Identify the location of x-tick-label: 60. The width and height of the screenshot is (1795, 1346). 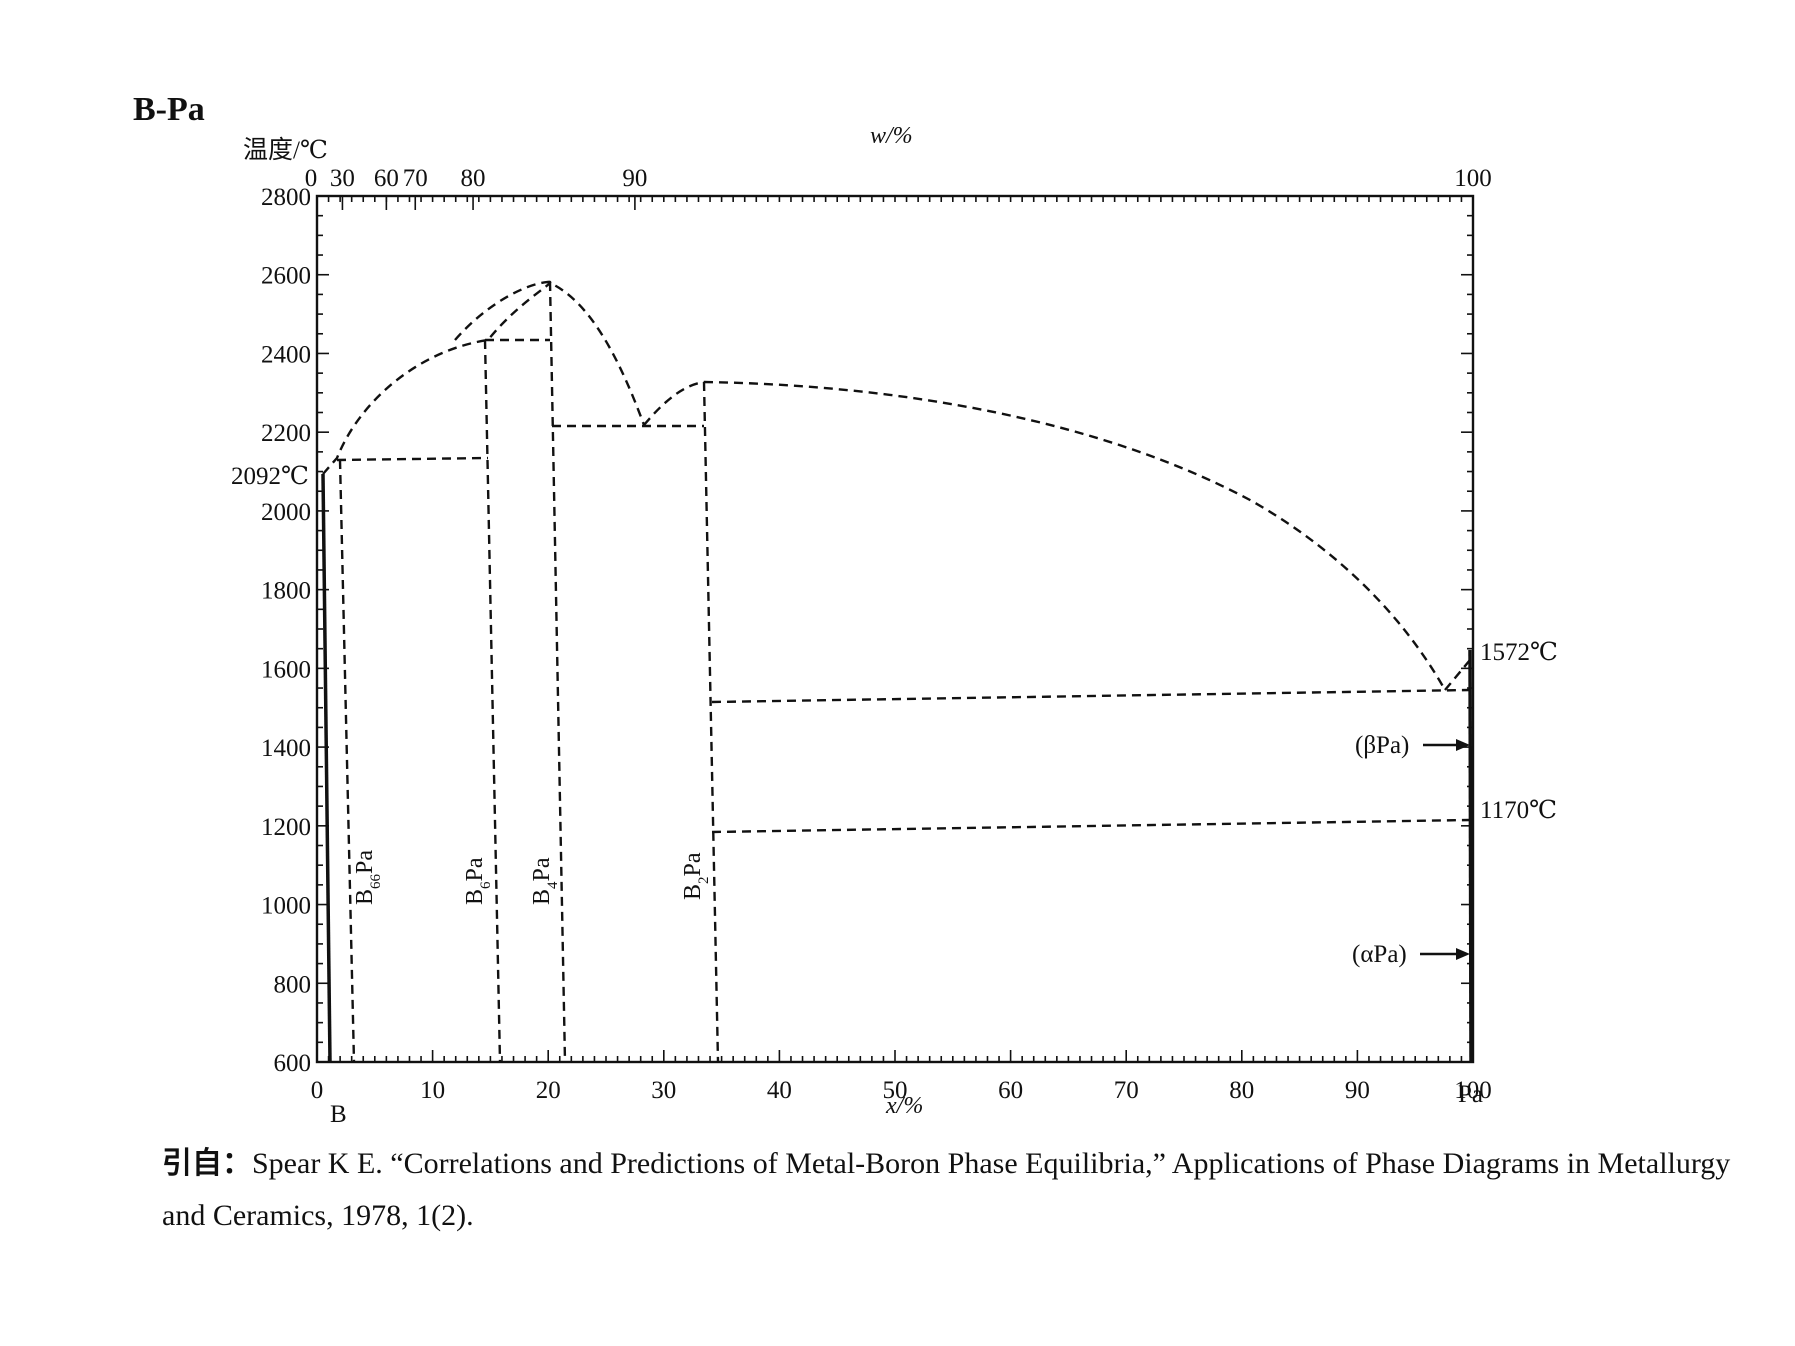
(1010, 1090).